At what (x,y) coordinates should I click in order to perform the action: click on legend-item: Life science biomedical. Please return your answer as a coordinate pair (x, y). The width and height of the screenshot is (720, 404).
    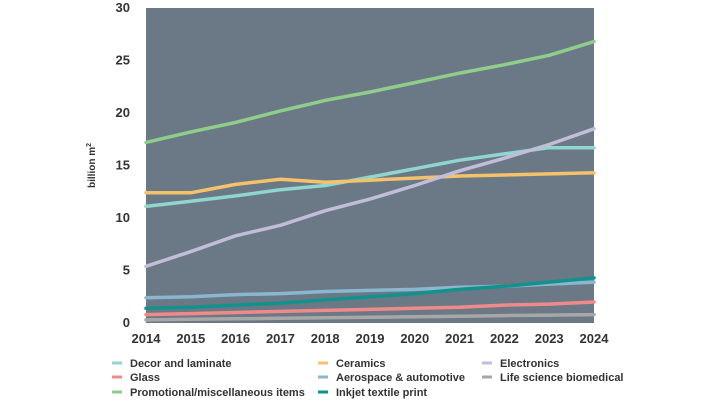
    Looking at the image, I should click on (553, 378).